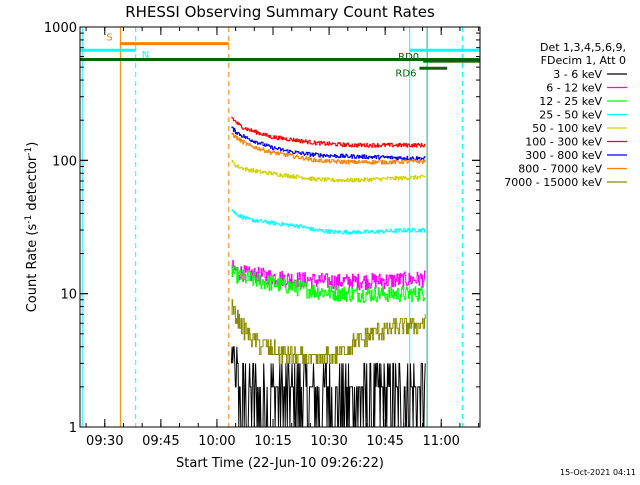  I want to click on legend-label-6: 300 - 800 keV, so click(563, 155).